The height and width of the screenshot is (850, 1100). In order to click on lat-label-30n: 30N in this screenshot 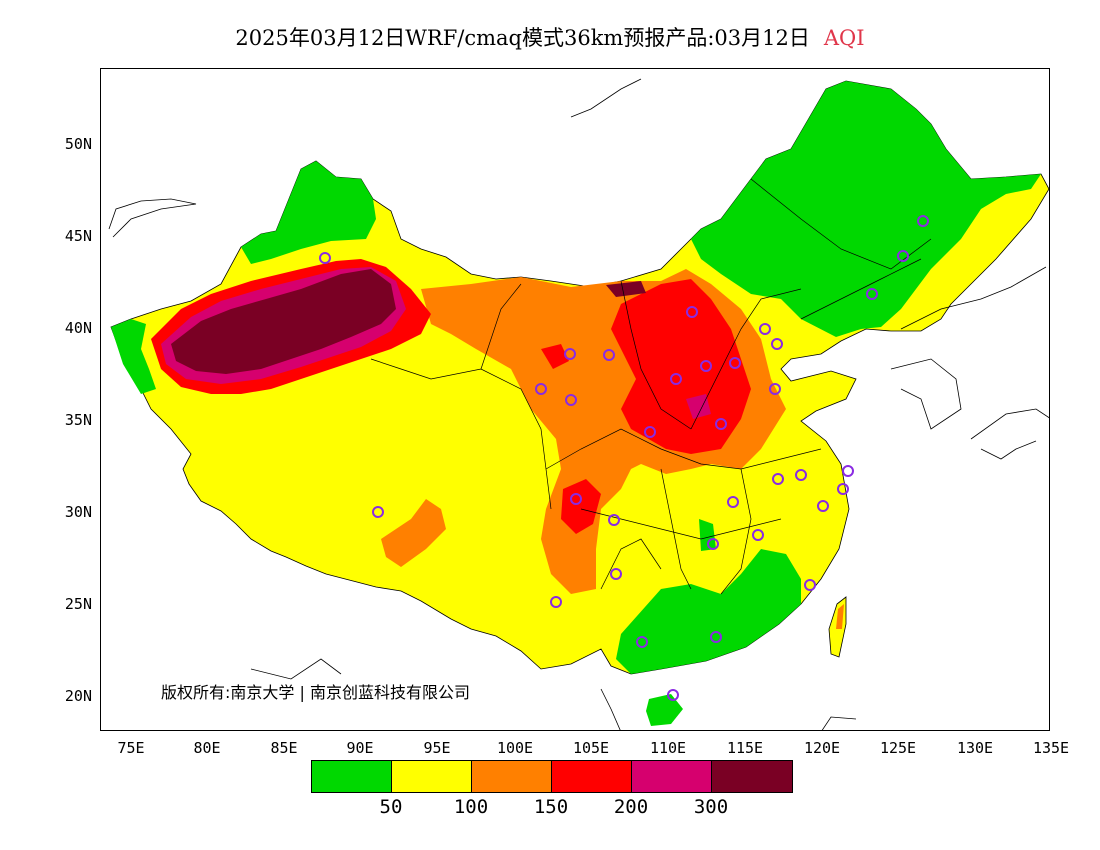, I will do `click(78, 512)`.